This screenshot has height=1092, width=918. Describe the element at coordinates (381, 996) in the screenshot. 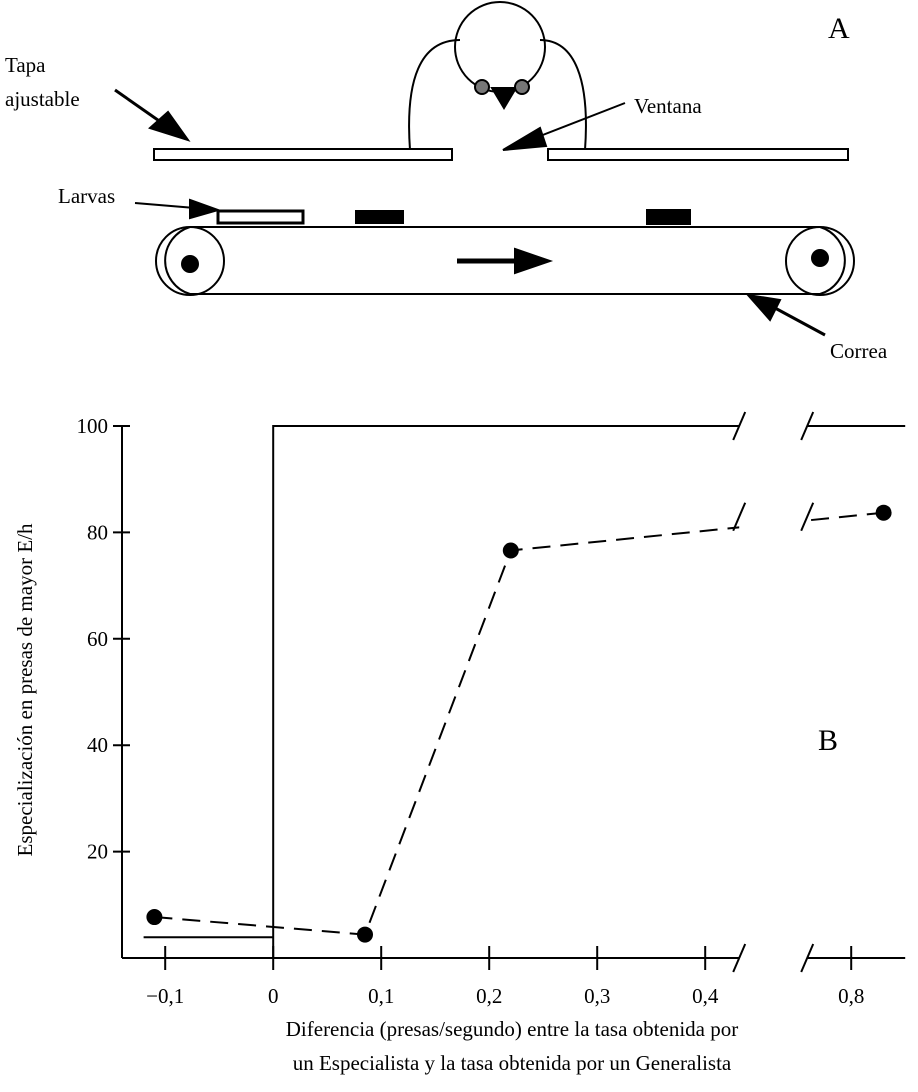

I see `x-tick-label: 0,1` at that location.